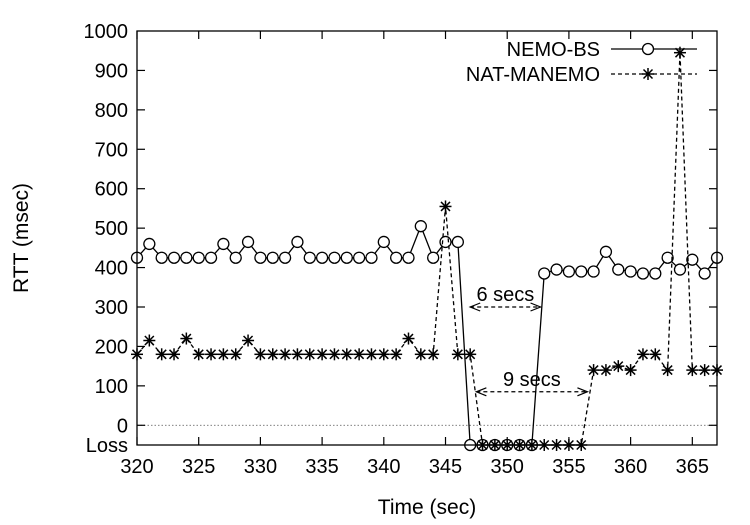 The height and width of the screenshot is (525, 750). I want to click on y-tick-label: 300, so click(111, 308).